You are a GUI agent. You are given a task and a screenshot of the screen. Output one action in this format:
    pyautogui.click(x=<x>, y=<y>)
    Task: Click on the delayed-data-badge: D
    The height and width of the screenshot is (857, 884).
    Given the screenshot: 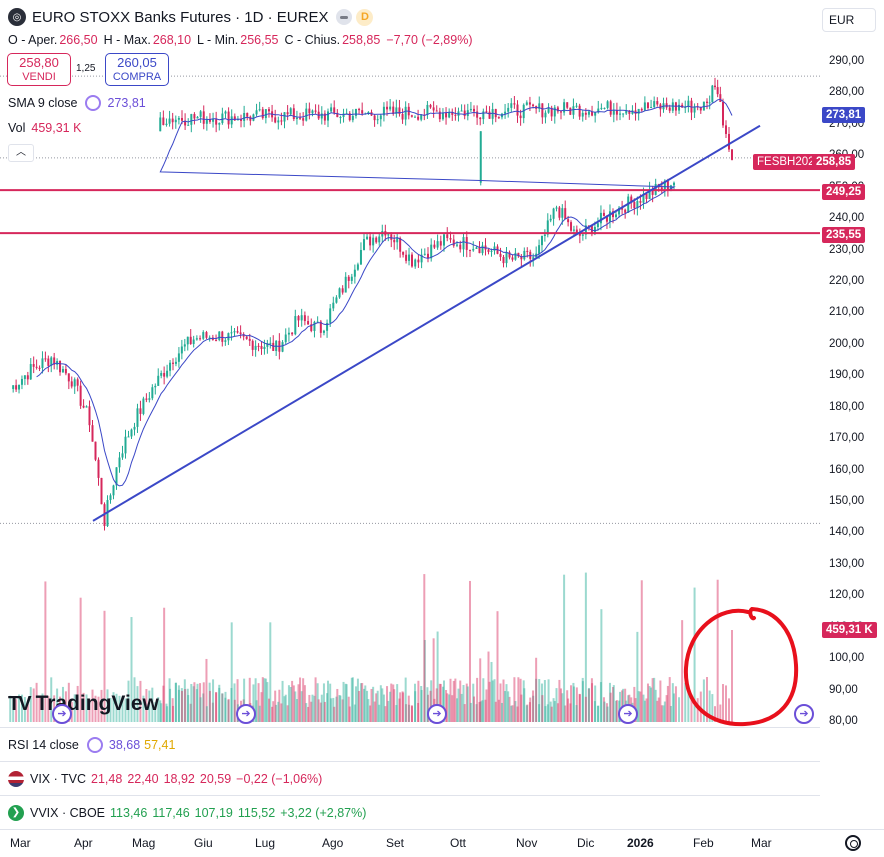 What is the action you would take?
    pyautogui.click(x=365, y=17)
    